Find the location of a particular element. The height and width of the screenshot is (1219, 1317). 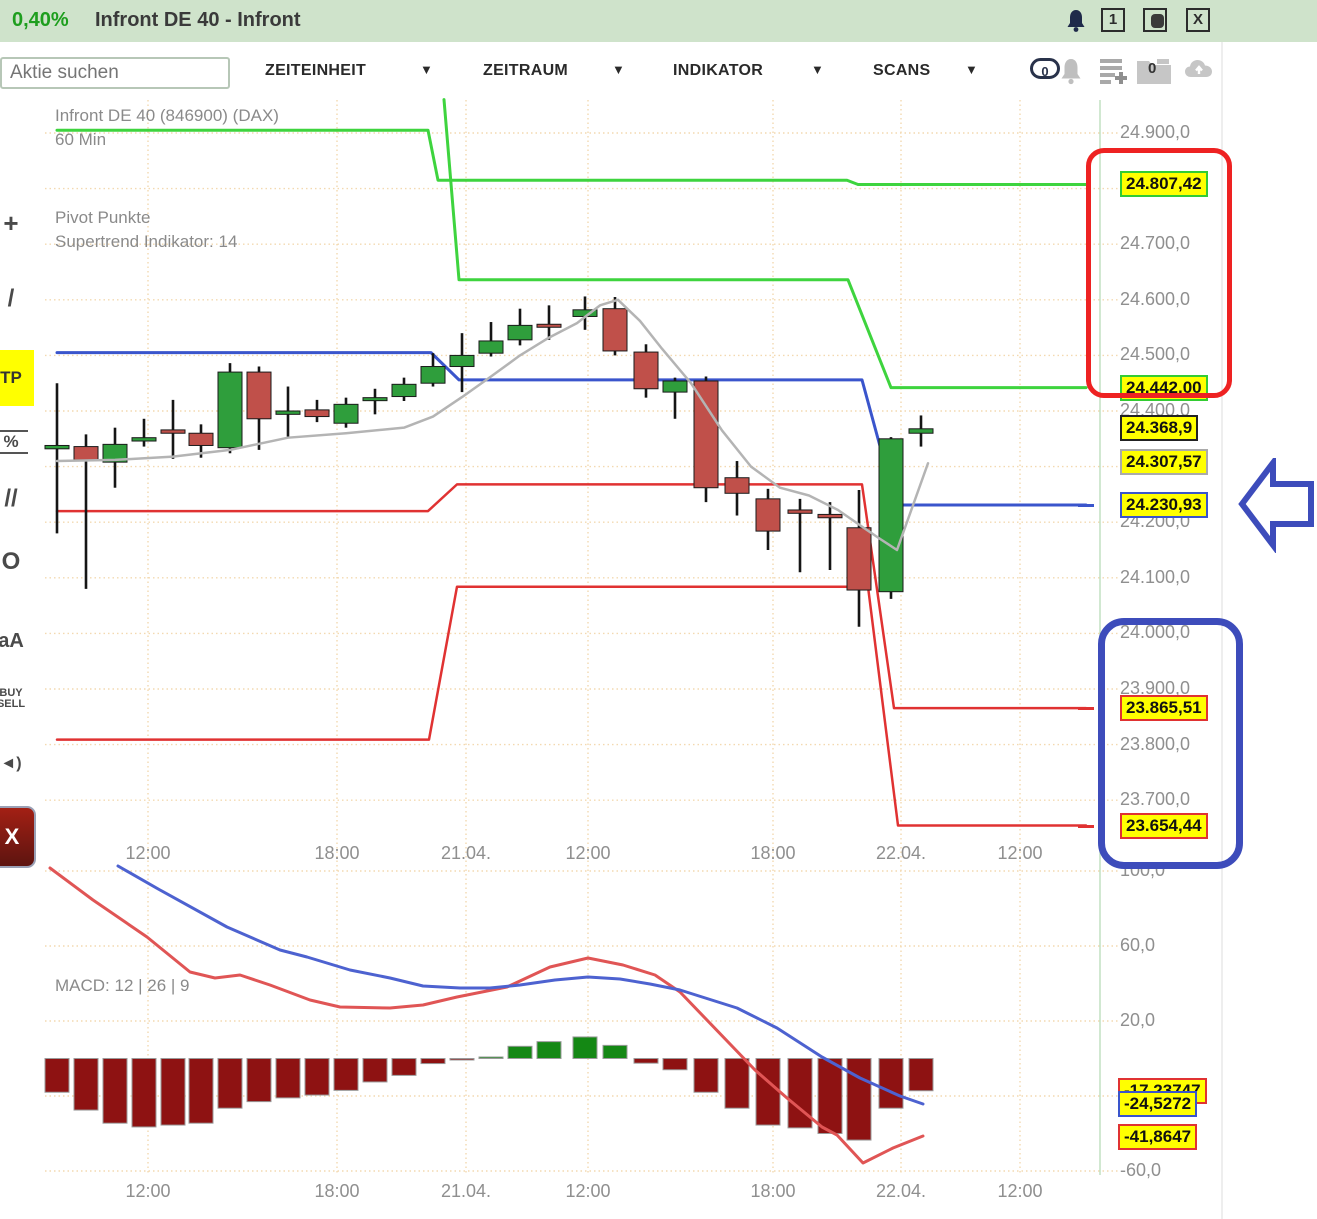

cursor-move-tool: + is located at coordinates (11, 223).